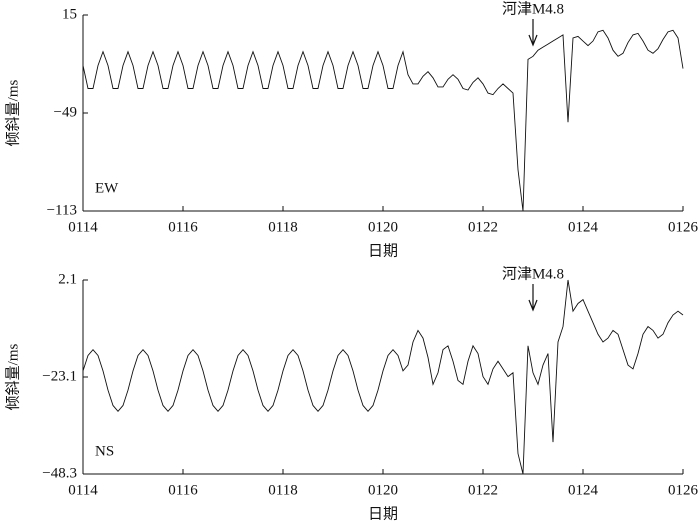 The height and width of the screenshot is (525, 700). What do you see at coordinates (107, 188) in the screenshot?
I see `panel-label: EW` at bounding box center [107, 188].